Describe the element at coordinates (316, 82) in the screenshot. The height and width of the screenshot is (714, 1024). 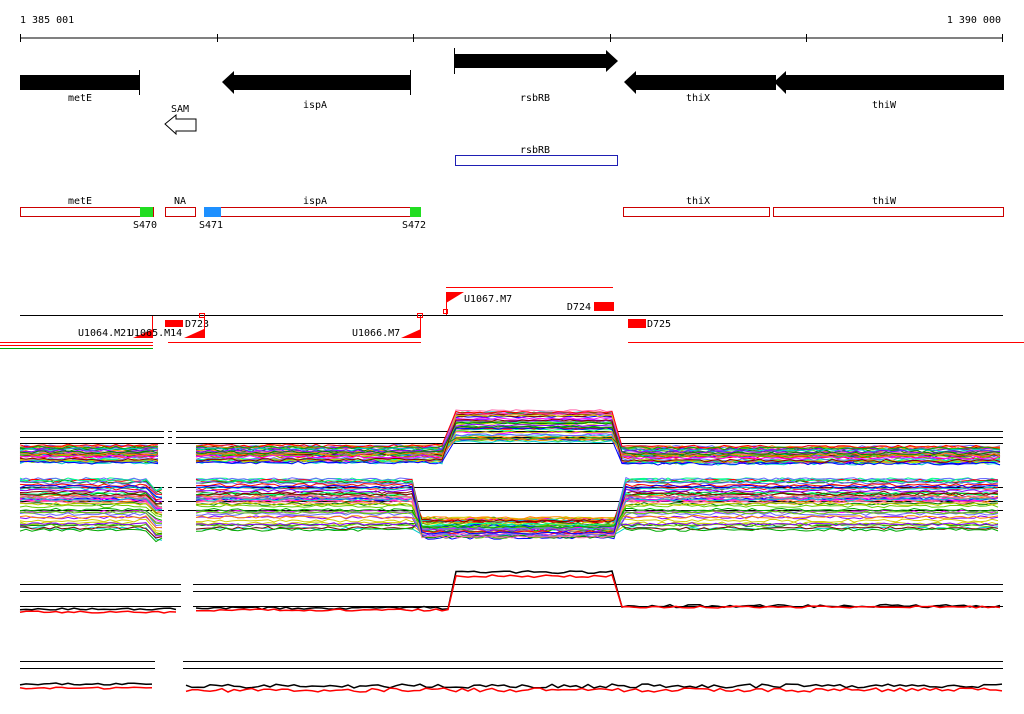
I see `gene-arrow-ispA` at that location.